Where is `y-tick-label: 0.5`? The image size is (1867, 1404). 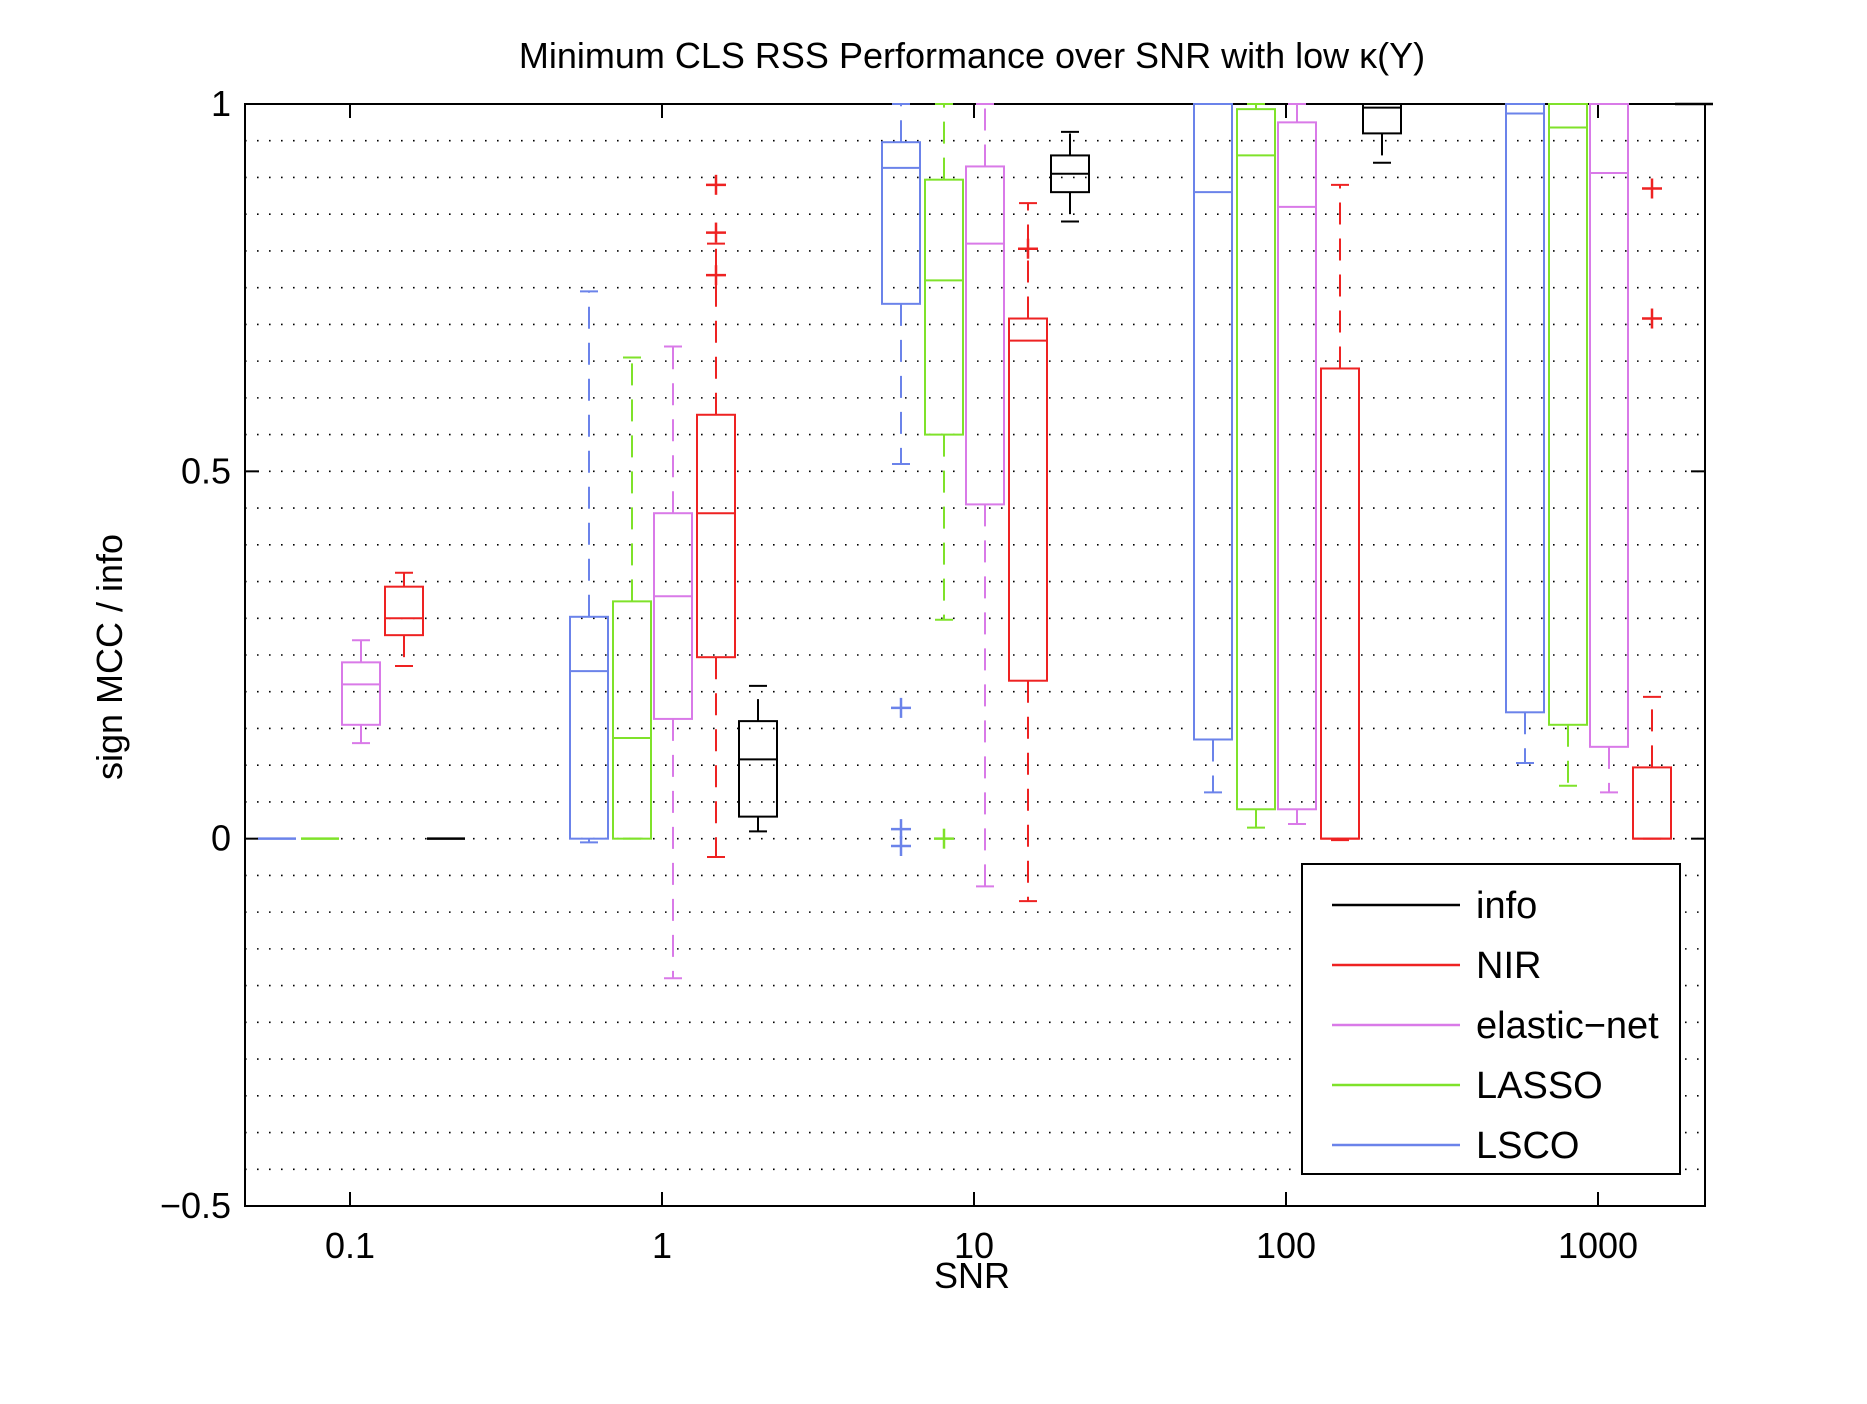 y-tick-label: 0.5 is located at coordinates (206, 470).